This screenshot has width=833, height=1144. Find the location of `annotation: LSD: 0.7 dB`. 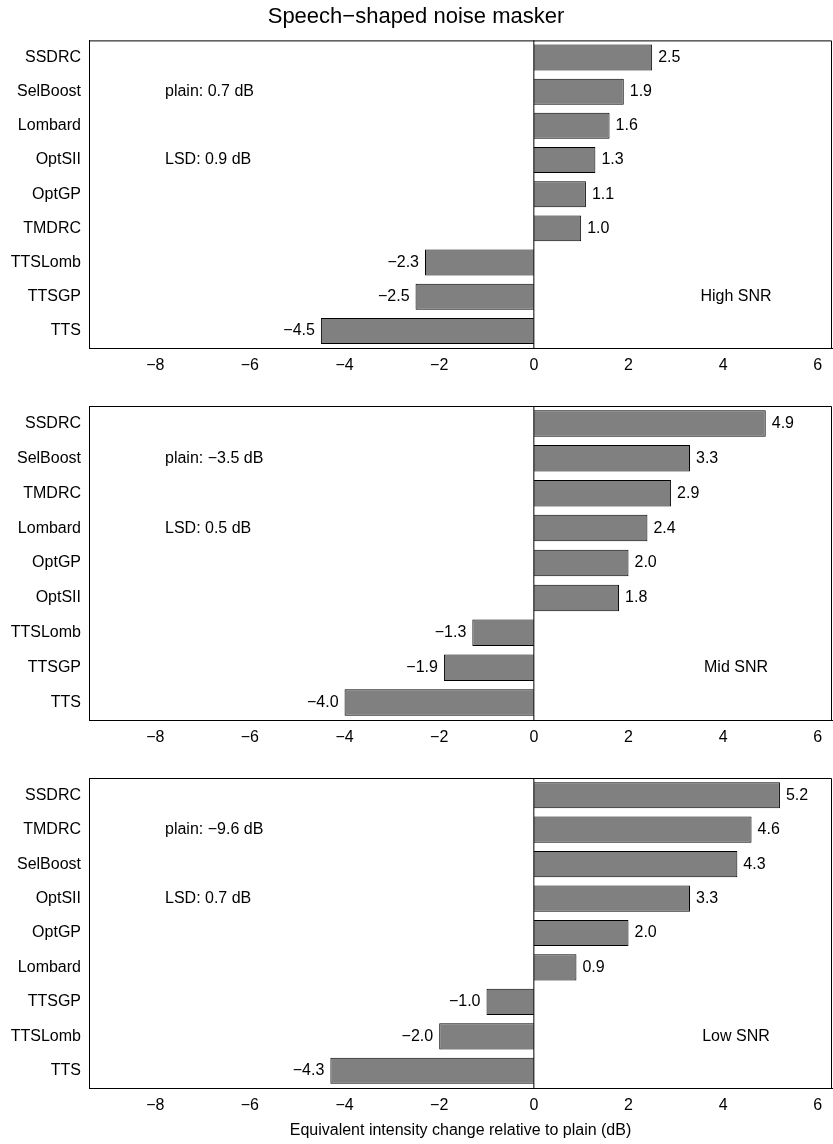

annotation: LSD: 0.7 dB is located at coordinates (208, 897).